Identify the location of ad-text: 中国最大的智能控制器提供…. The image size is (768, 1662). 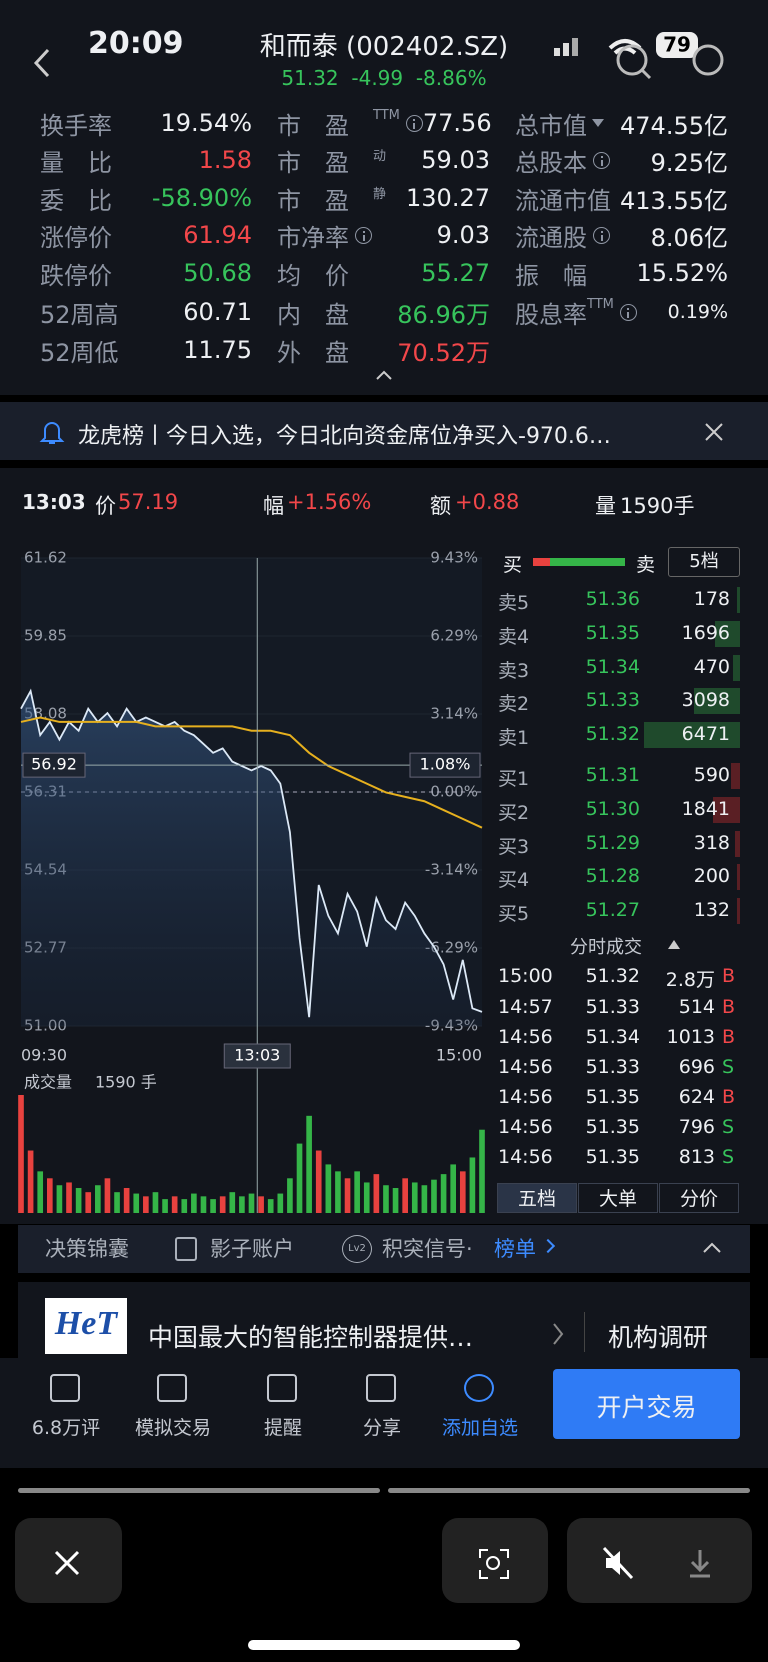
(311, 1337).